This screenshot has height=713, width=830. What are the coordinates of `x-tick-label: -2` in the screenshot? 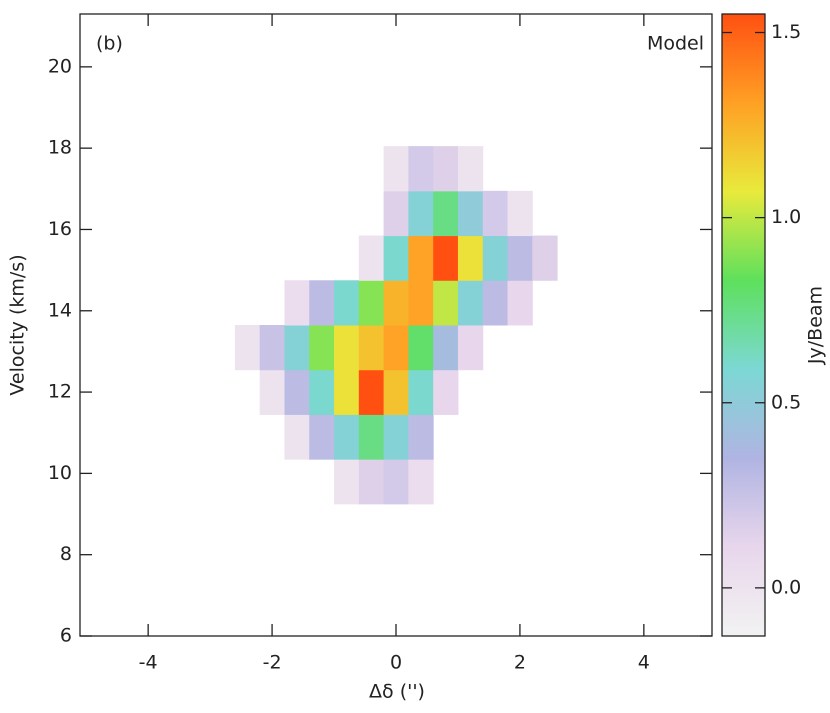 It's located at (272, 663).